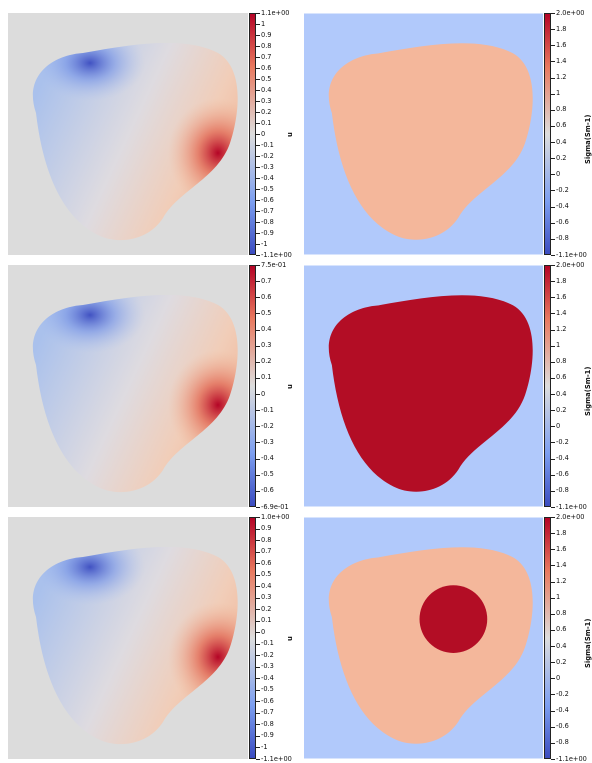  Describe the element at coordinates (203, 153) in the screenshot. I see `positive-pole` at that location.